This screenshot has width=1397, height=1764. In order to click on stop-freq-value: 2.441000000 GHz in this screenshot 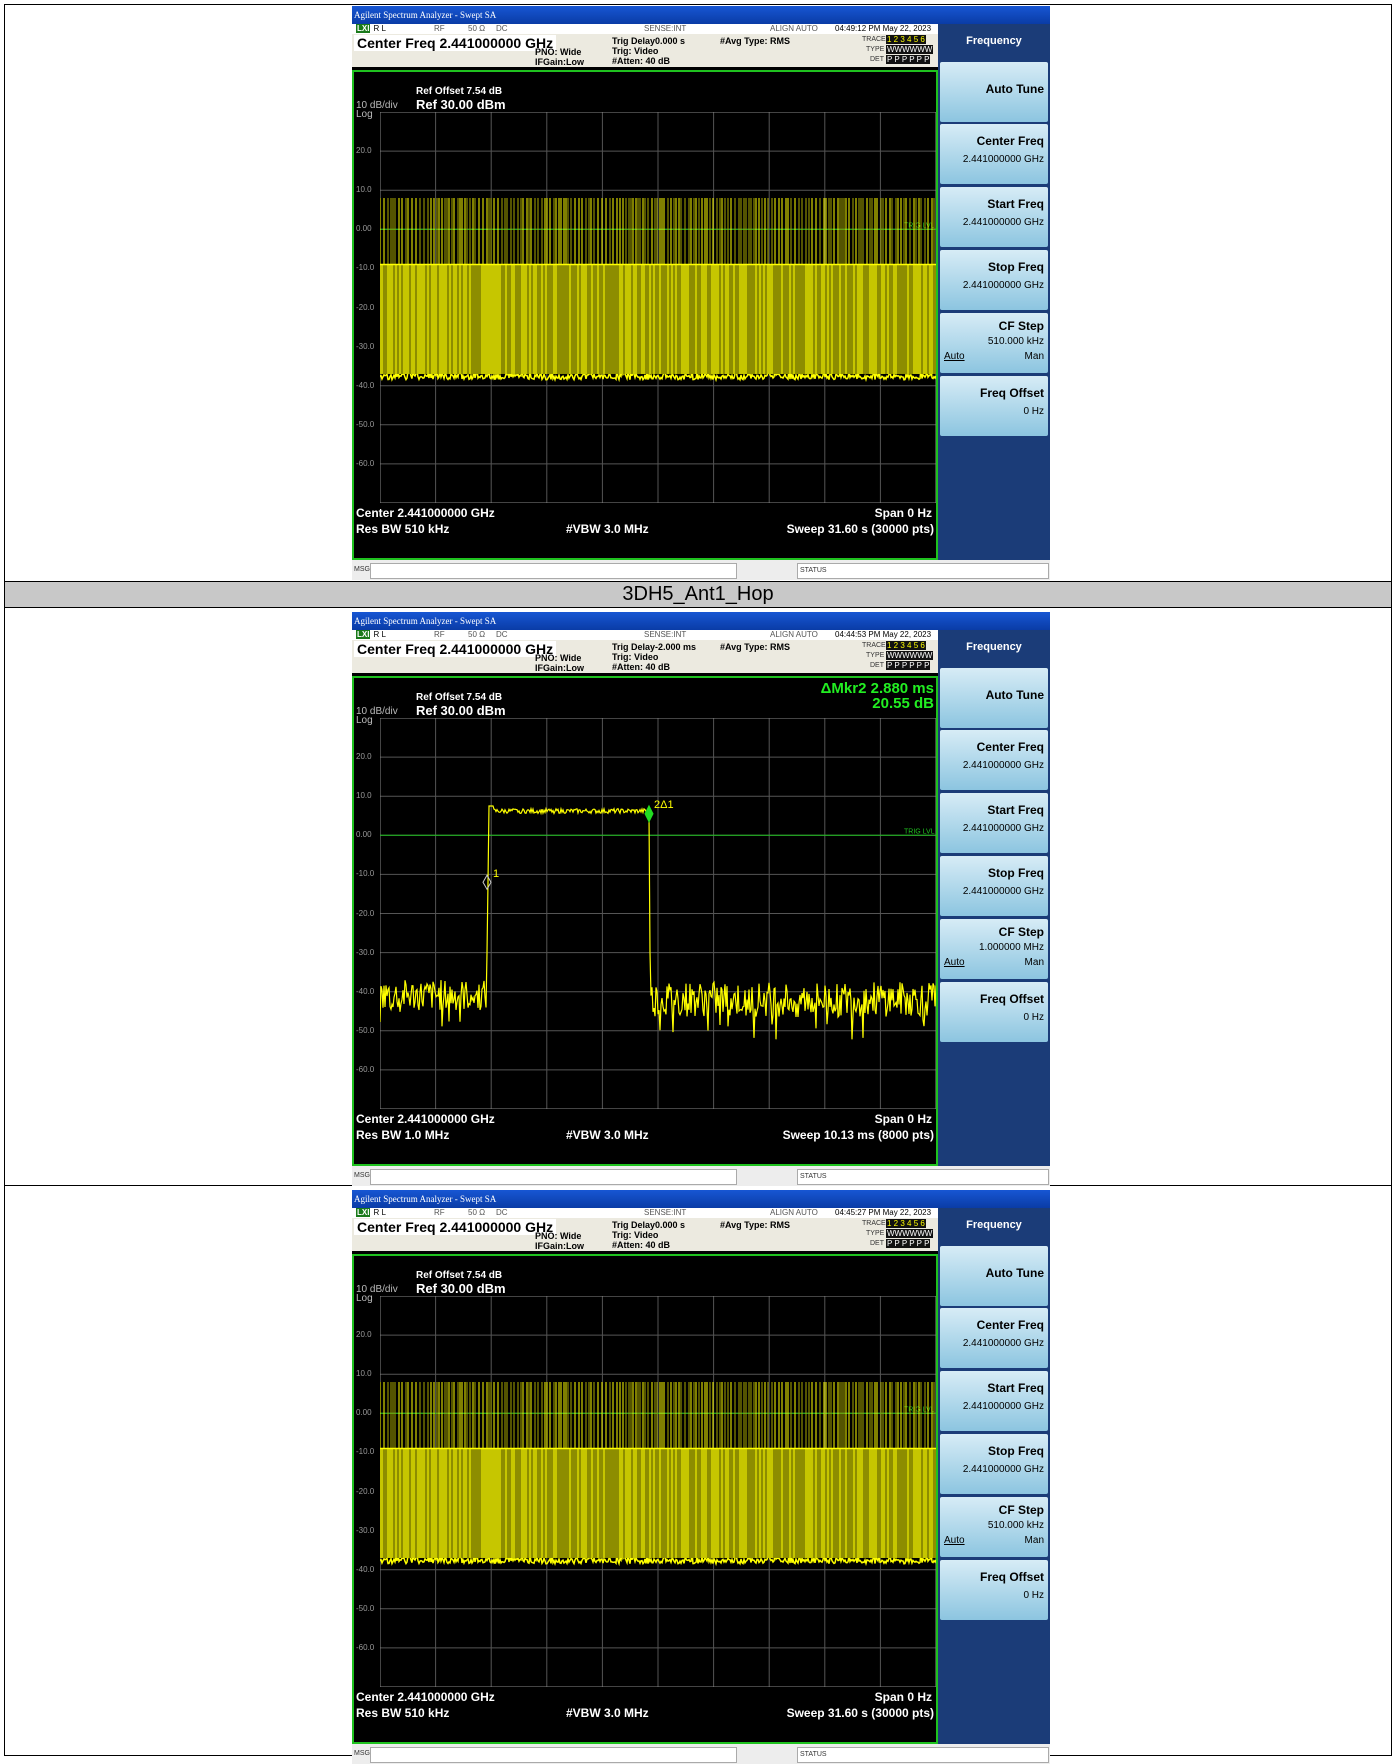, I will do `click(1003, 285)`.